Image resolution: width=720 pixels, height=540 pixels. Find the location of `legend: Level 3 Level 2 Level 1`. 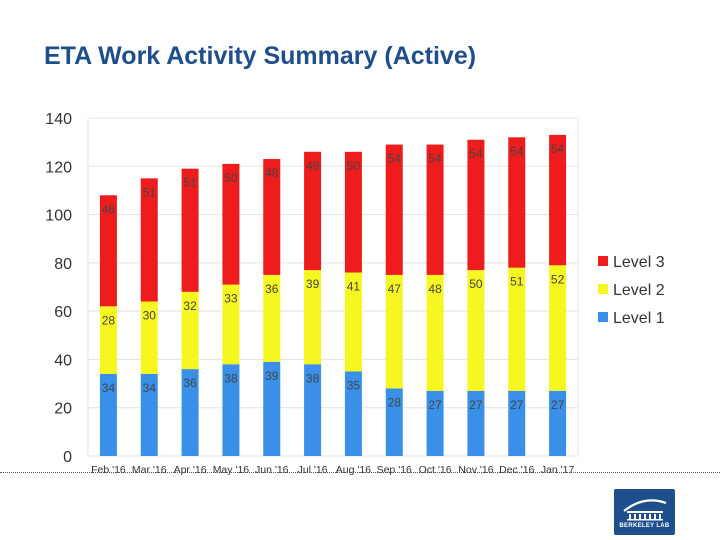

legend: Level 3 Level 2 Level 1 is located at coordinates (631, 290).